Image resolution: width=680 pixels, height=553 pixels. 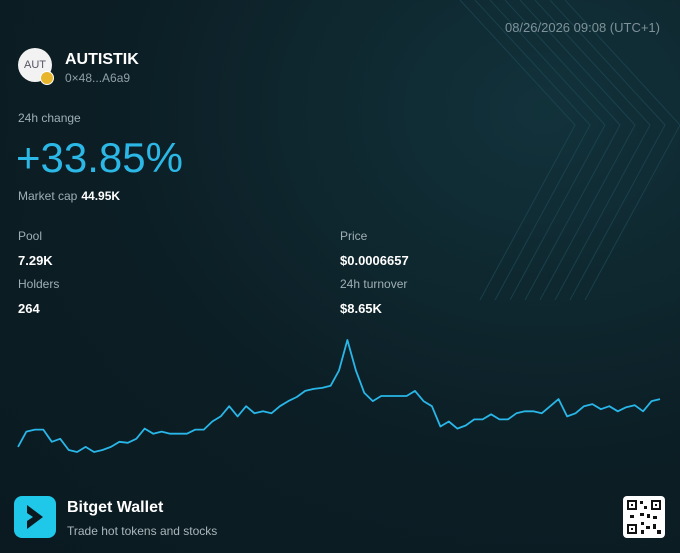 I want to click on market-cap-label: Market cap, so click(x=48, y=196).